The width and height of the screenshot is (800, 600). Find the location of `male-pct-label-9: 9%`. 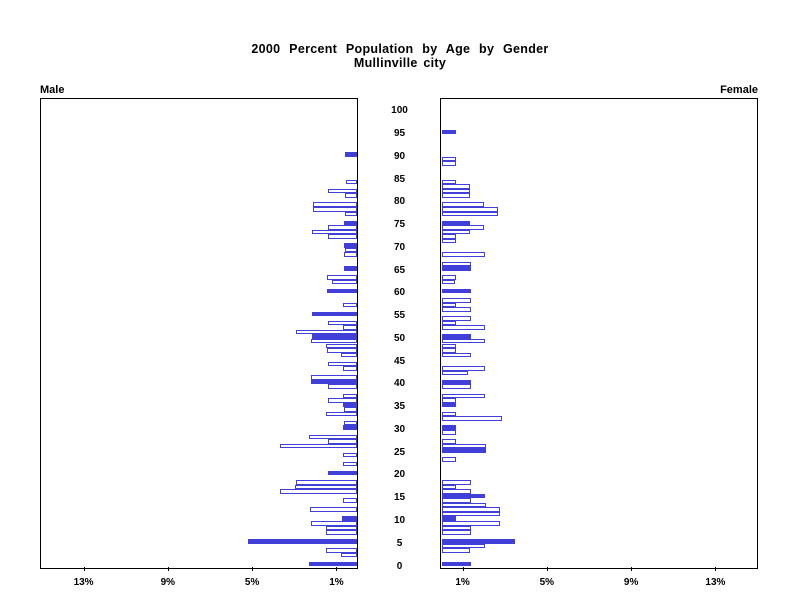

male-pct-label-9: 9% is located at coordinates (168, 582).